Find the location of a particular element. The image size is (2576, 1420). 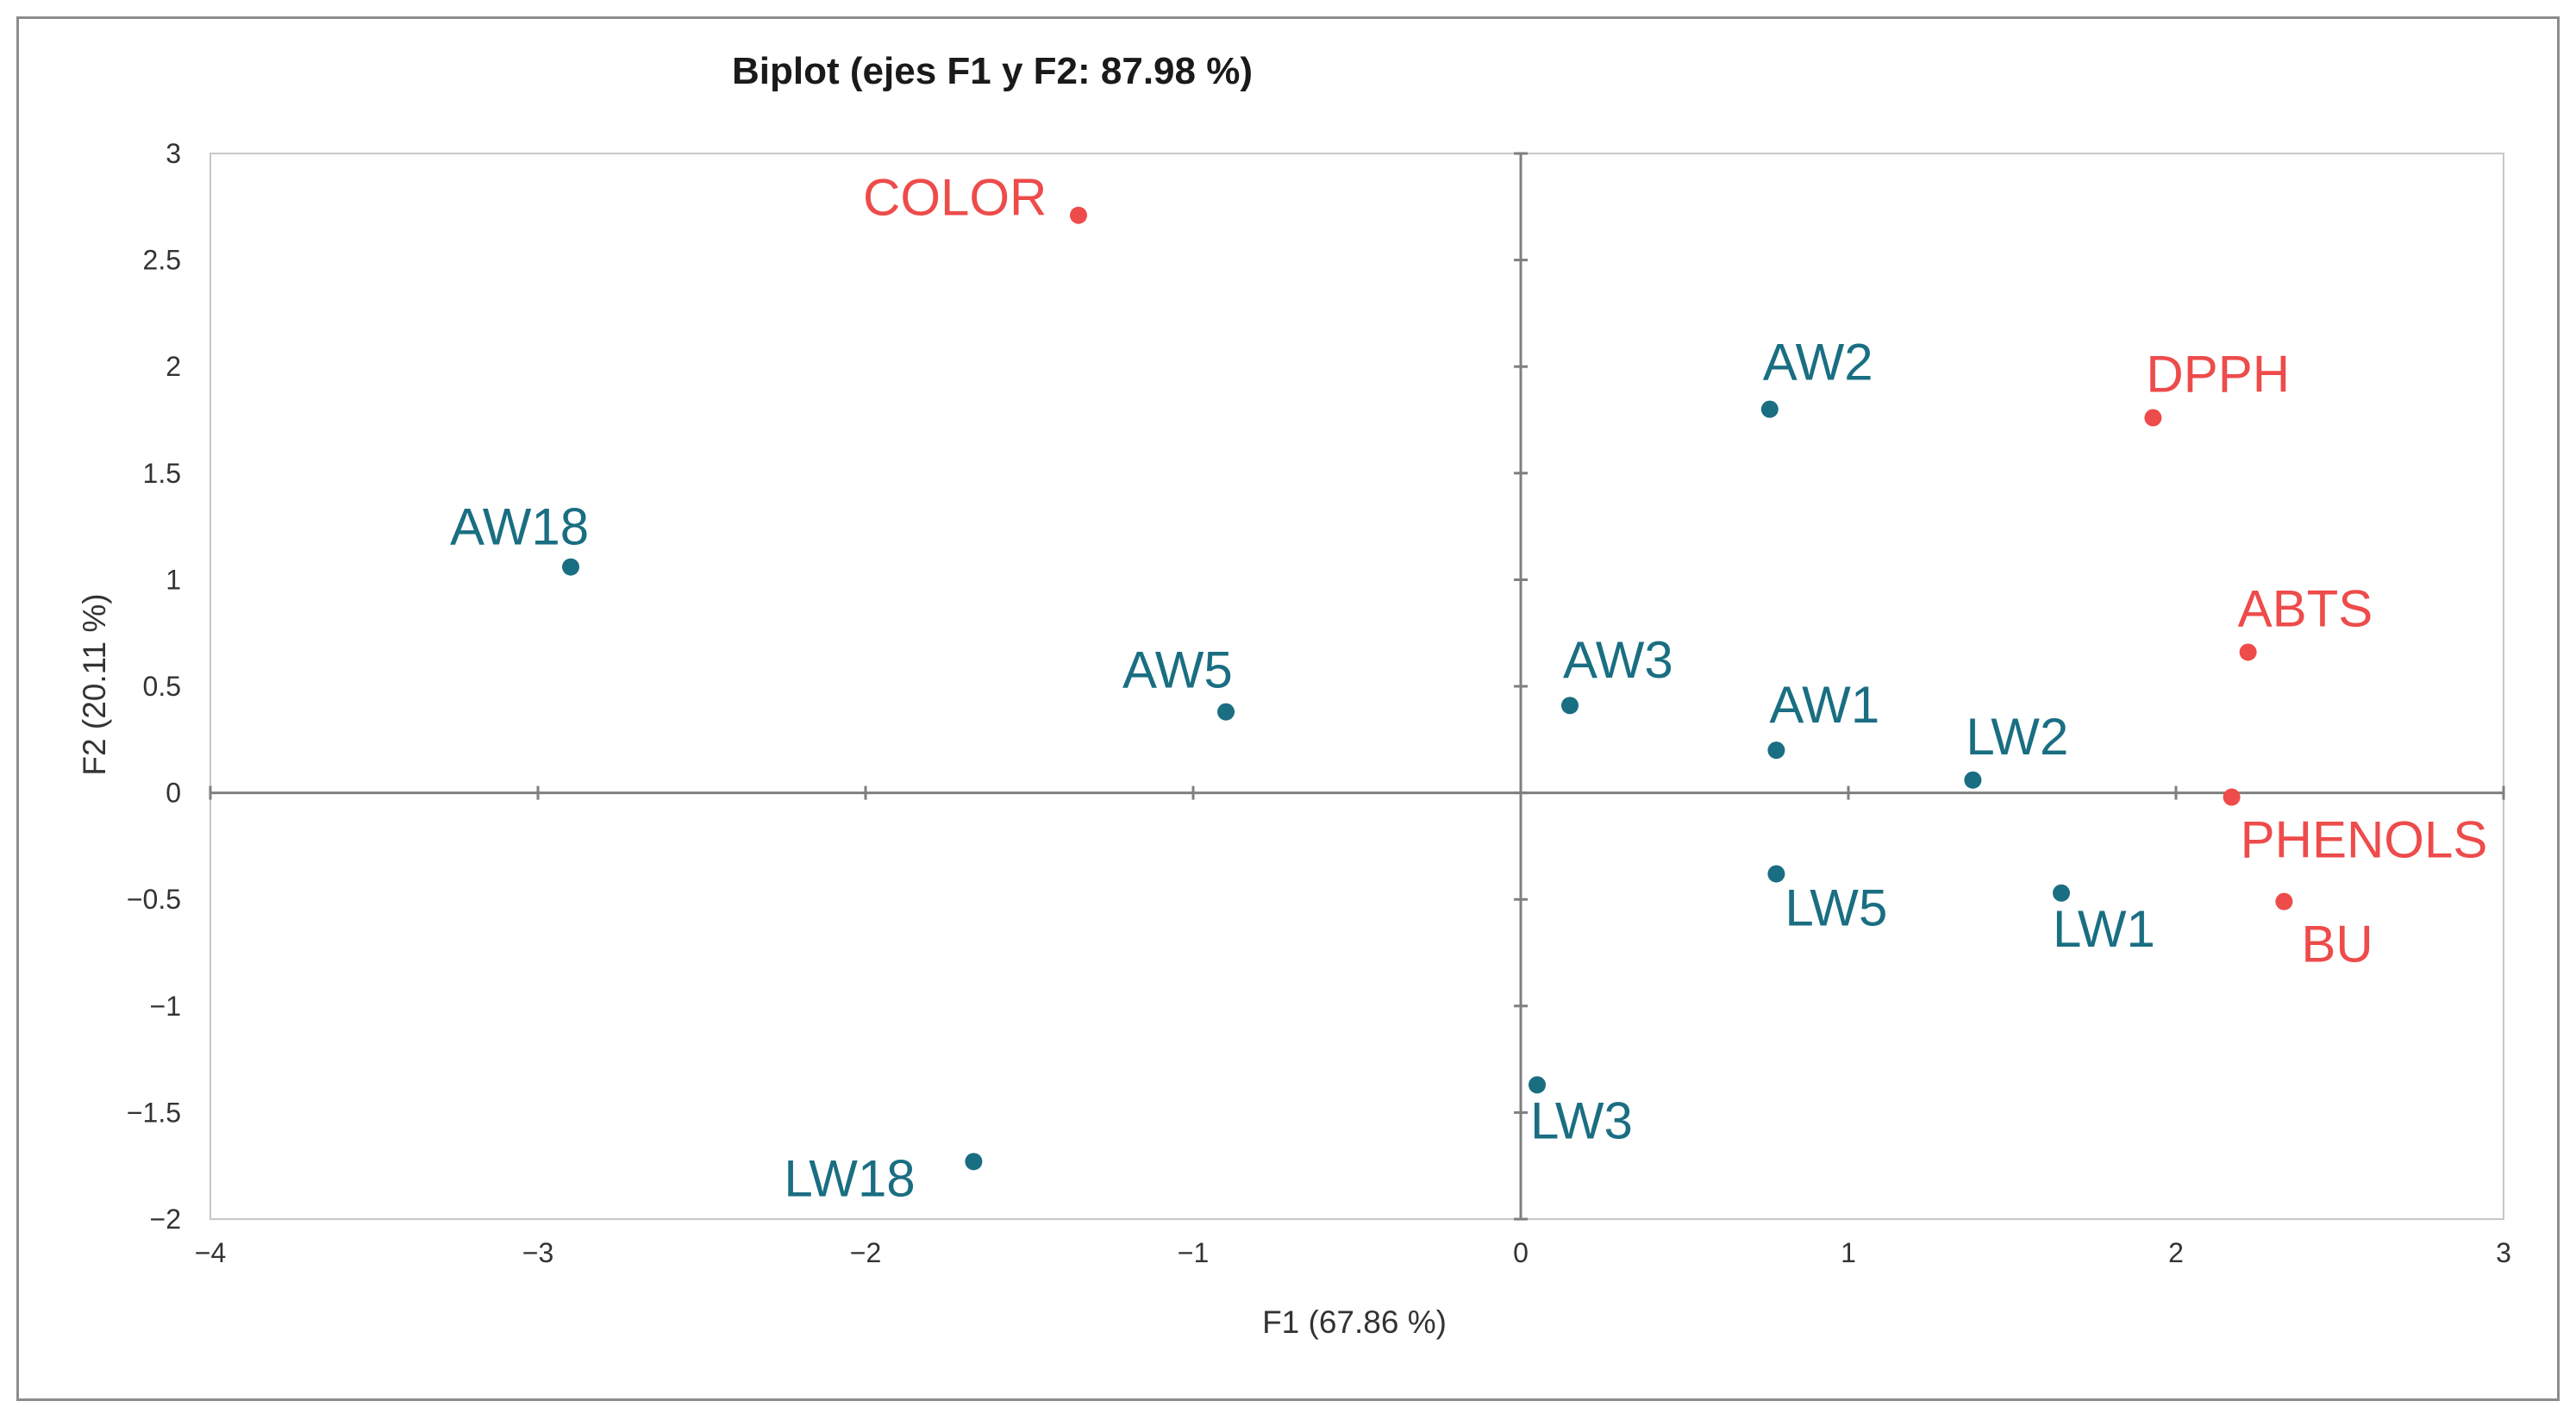

point-label-lw18: LW18 is located at coordinates (849, 1178).